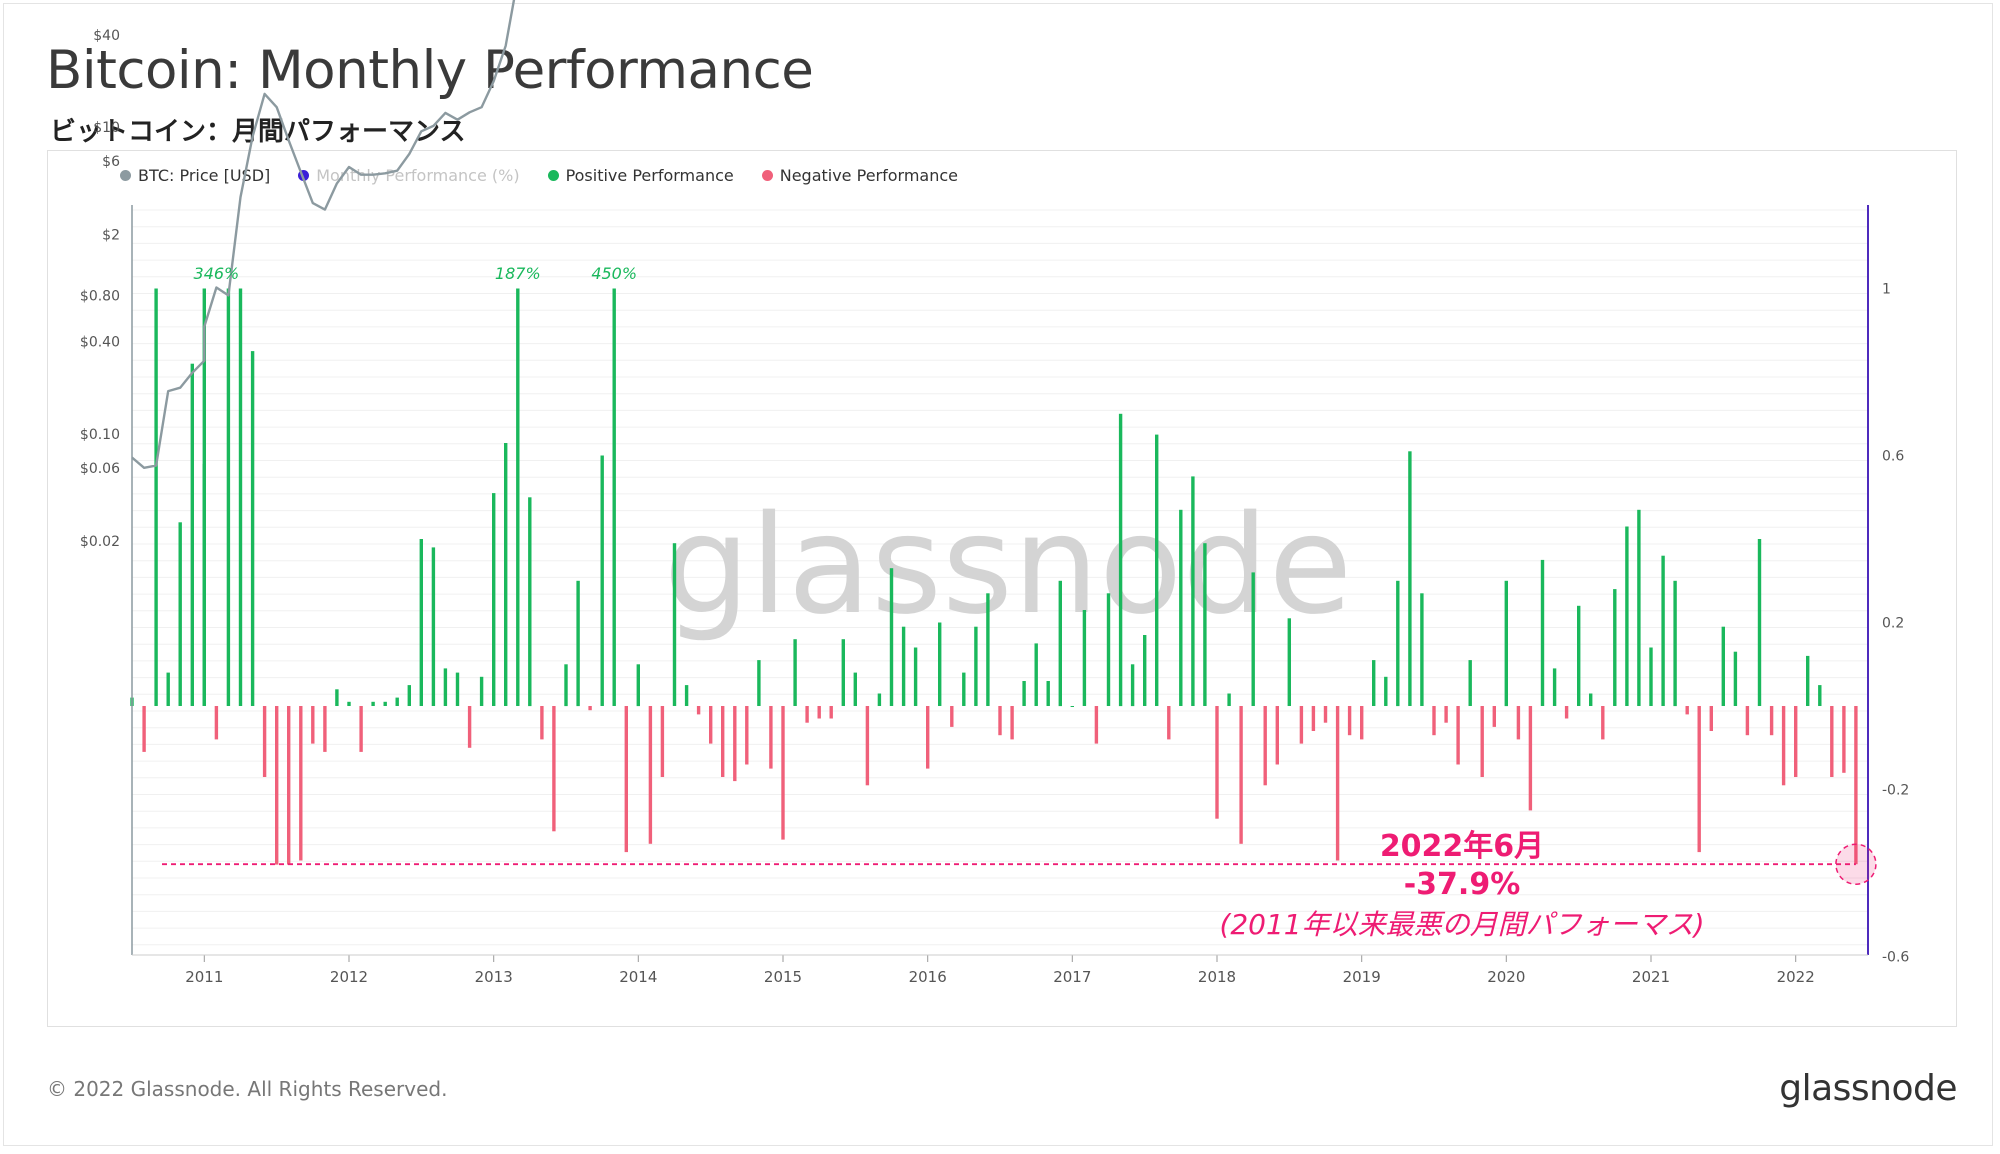  Describe the element at coordinates (323, 234) in the screenshot. I see `price-line` at that location.